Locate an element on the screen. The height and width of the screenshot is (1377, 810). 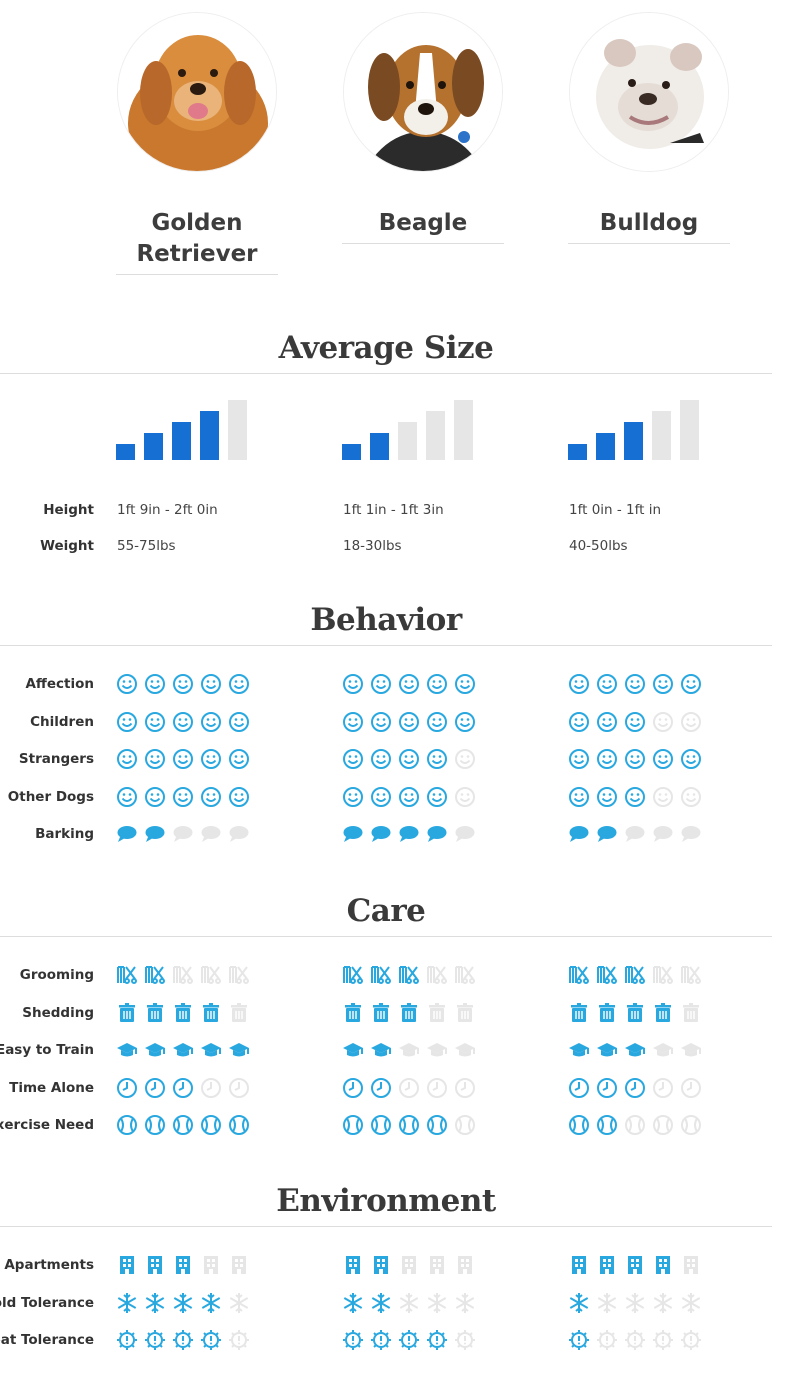
breed-name: Bulldog is located at coordinates (649, 226).